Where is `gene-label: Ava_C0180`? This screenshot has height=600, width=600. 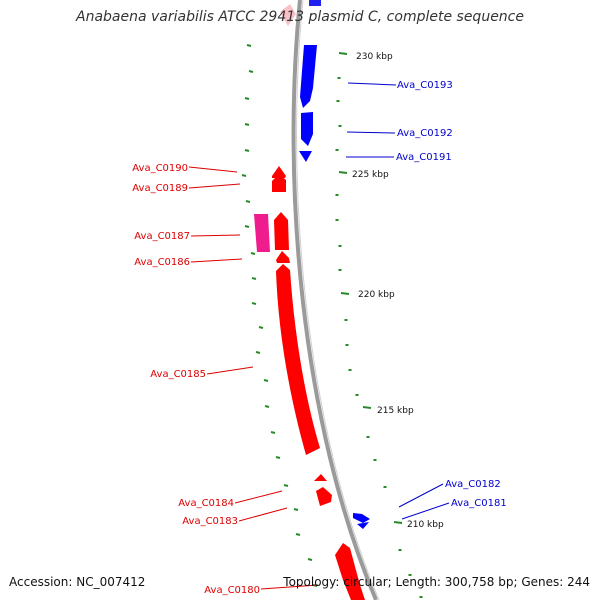
gene-label: Ava_C0180 is located at coordinates (232, 590).